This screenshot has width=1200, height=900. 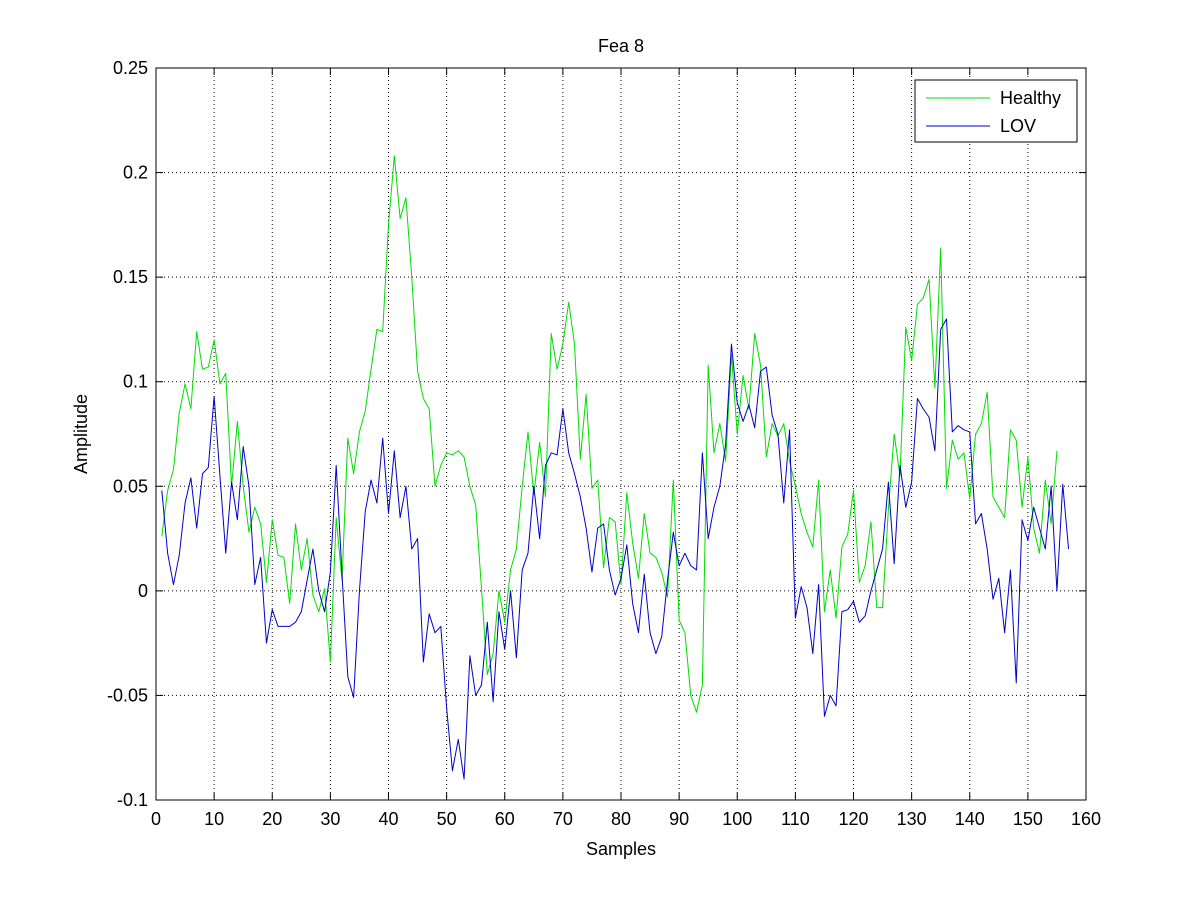 What do you see at coordinates (130, 277) in the screenshot?
I see `y-tick-label: 0.15` at bounding box center [130, 277].